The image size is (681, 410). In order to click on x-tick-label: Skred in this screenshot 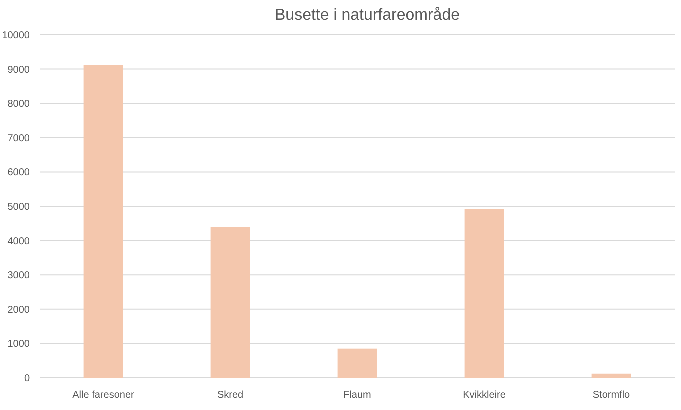, I will do `click(230, 395)`.